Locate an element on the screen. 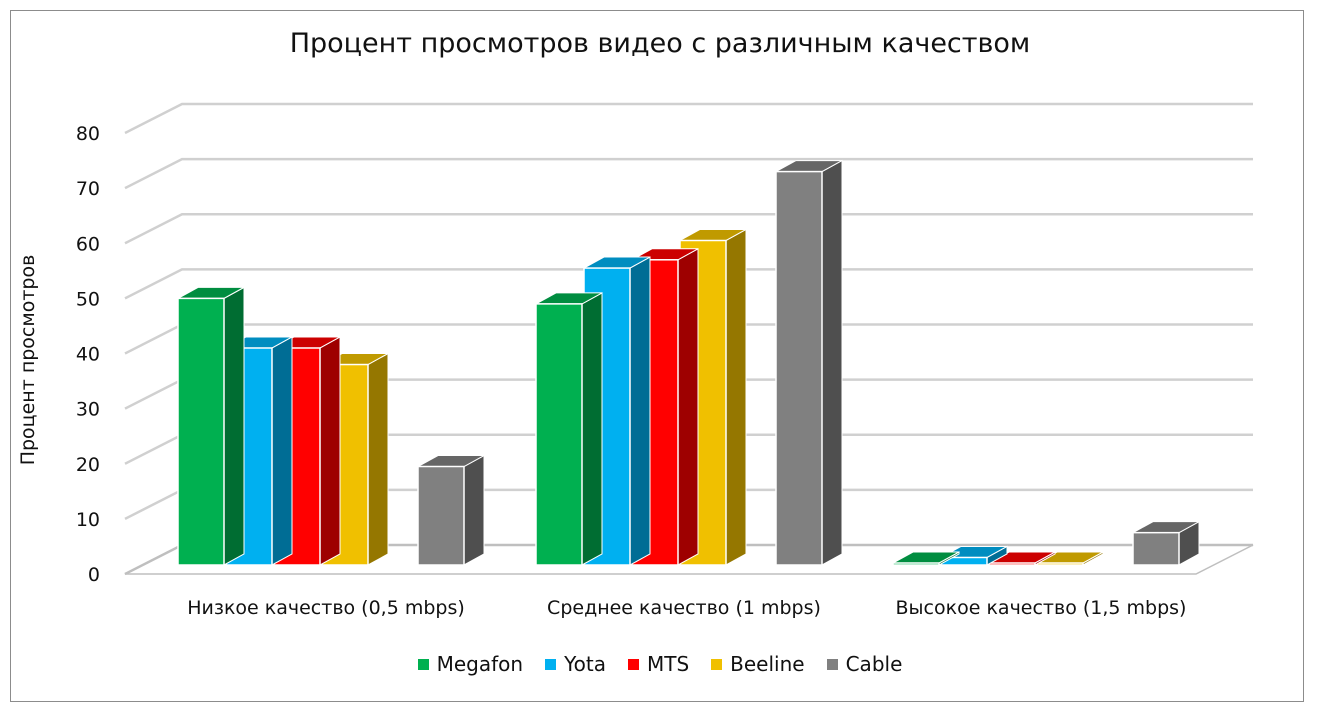 Image resolution: width=1320 pixels, height=711 pixels. y-tick-label: 80 is located at coordinates (88, 134).